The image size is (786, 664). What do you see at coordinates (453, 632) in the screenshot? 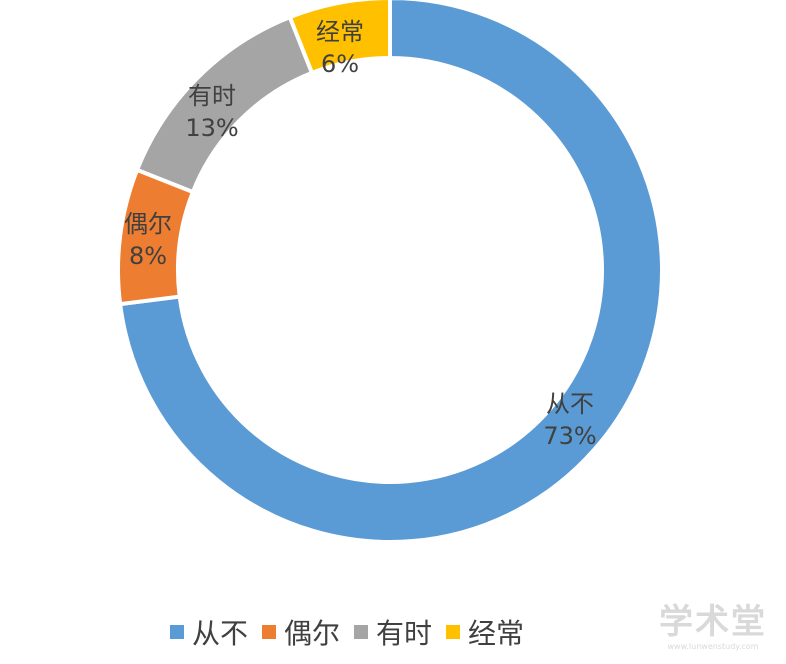
I see `legend-swatch-often` at bounding box center [453, 632].